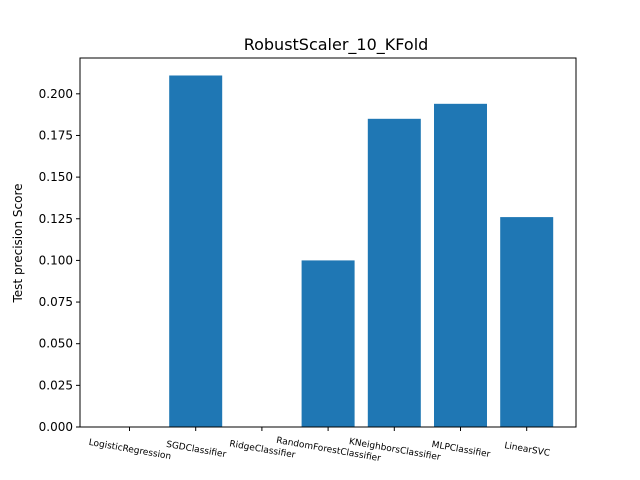  I want to click on chart-title: RobustScaler_10_KFold, so click(336, 45).